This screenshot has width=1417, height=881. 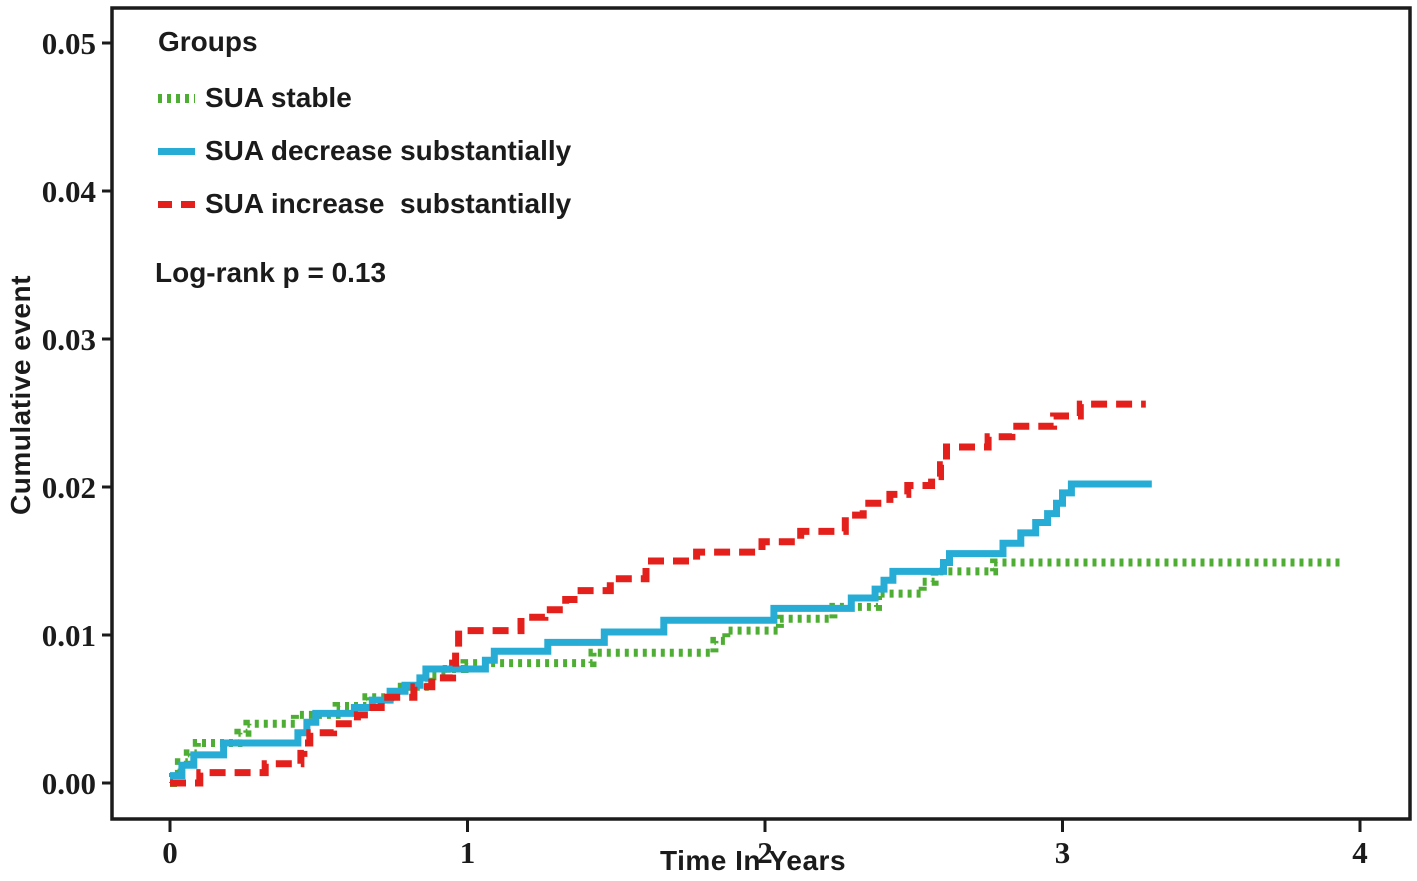 I want to click on sua-increase-dashed-line-key-icon, so click(x=176, y=204).